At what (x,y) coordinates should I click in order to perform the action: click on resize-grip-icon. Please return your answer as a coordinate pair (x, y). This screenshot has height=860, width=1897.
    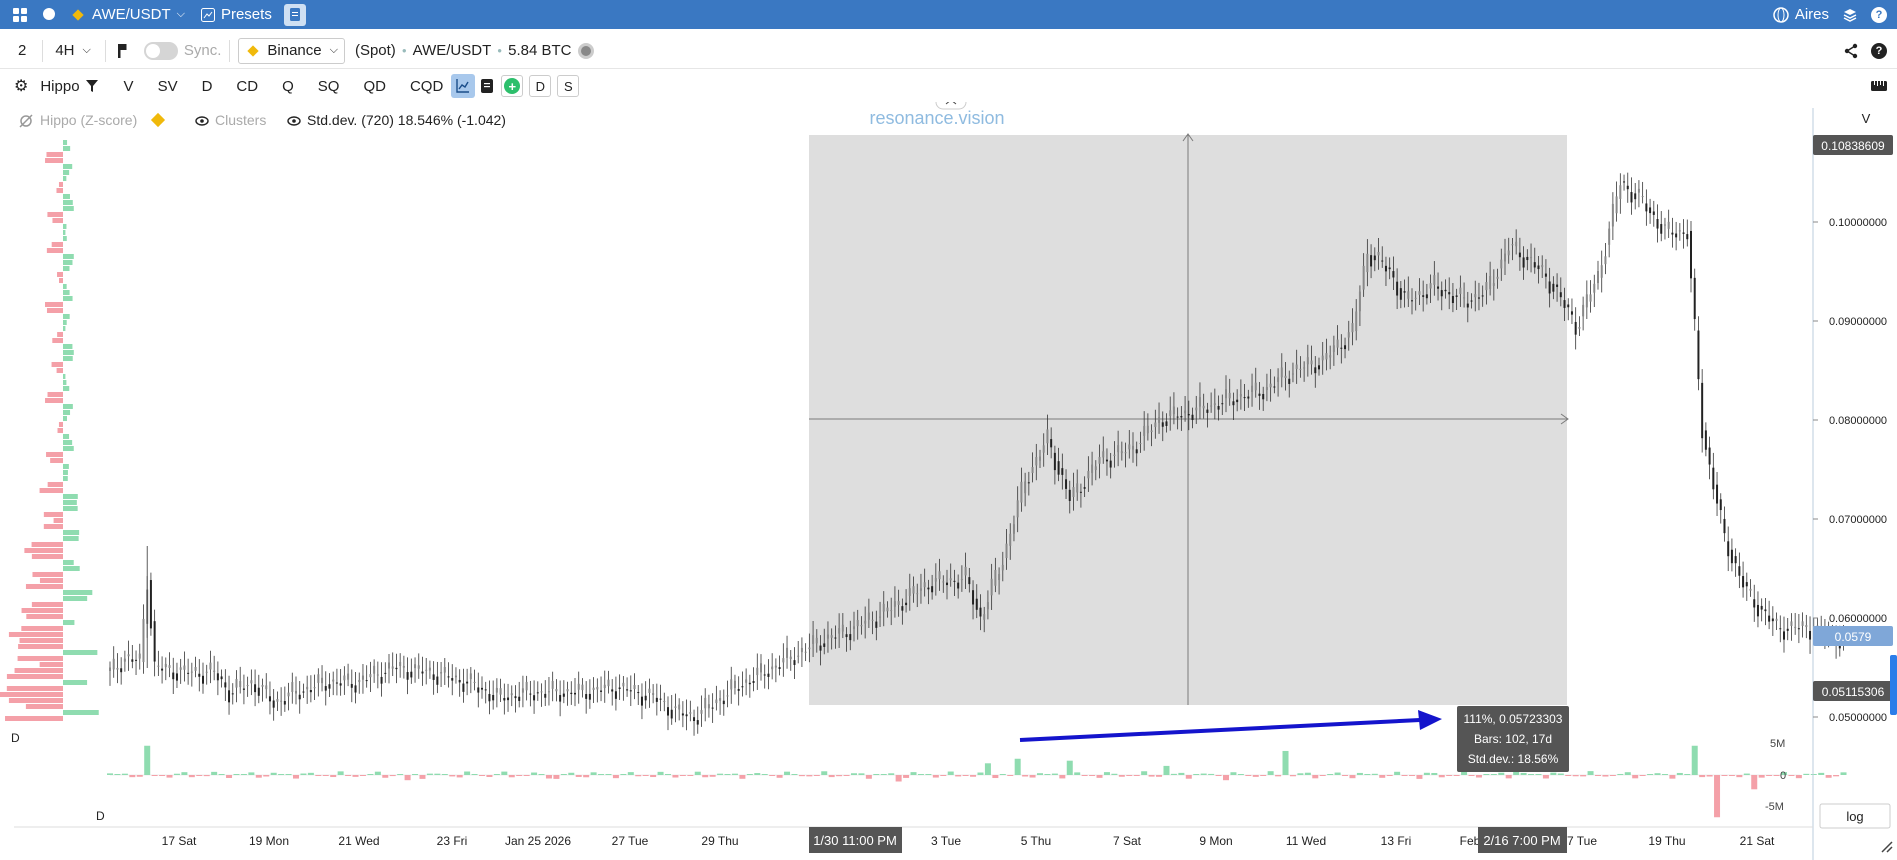
    Looking at the image, I should click on (1887, 847).